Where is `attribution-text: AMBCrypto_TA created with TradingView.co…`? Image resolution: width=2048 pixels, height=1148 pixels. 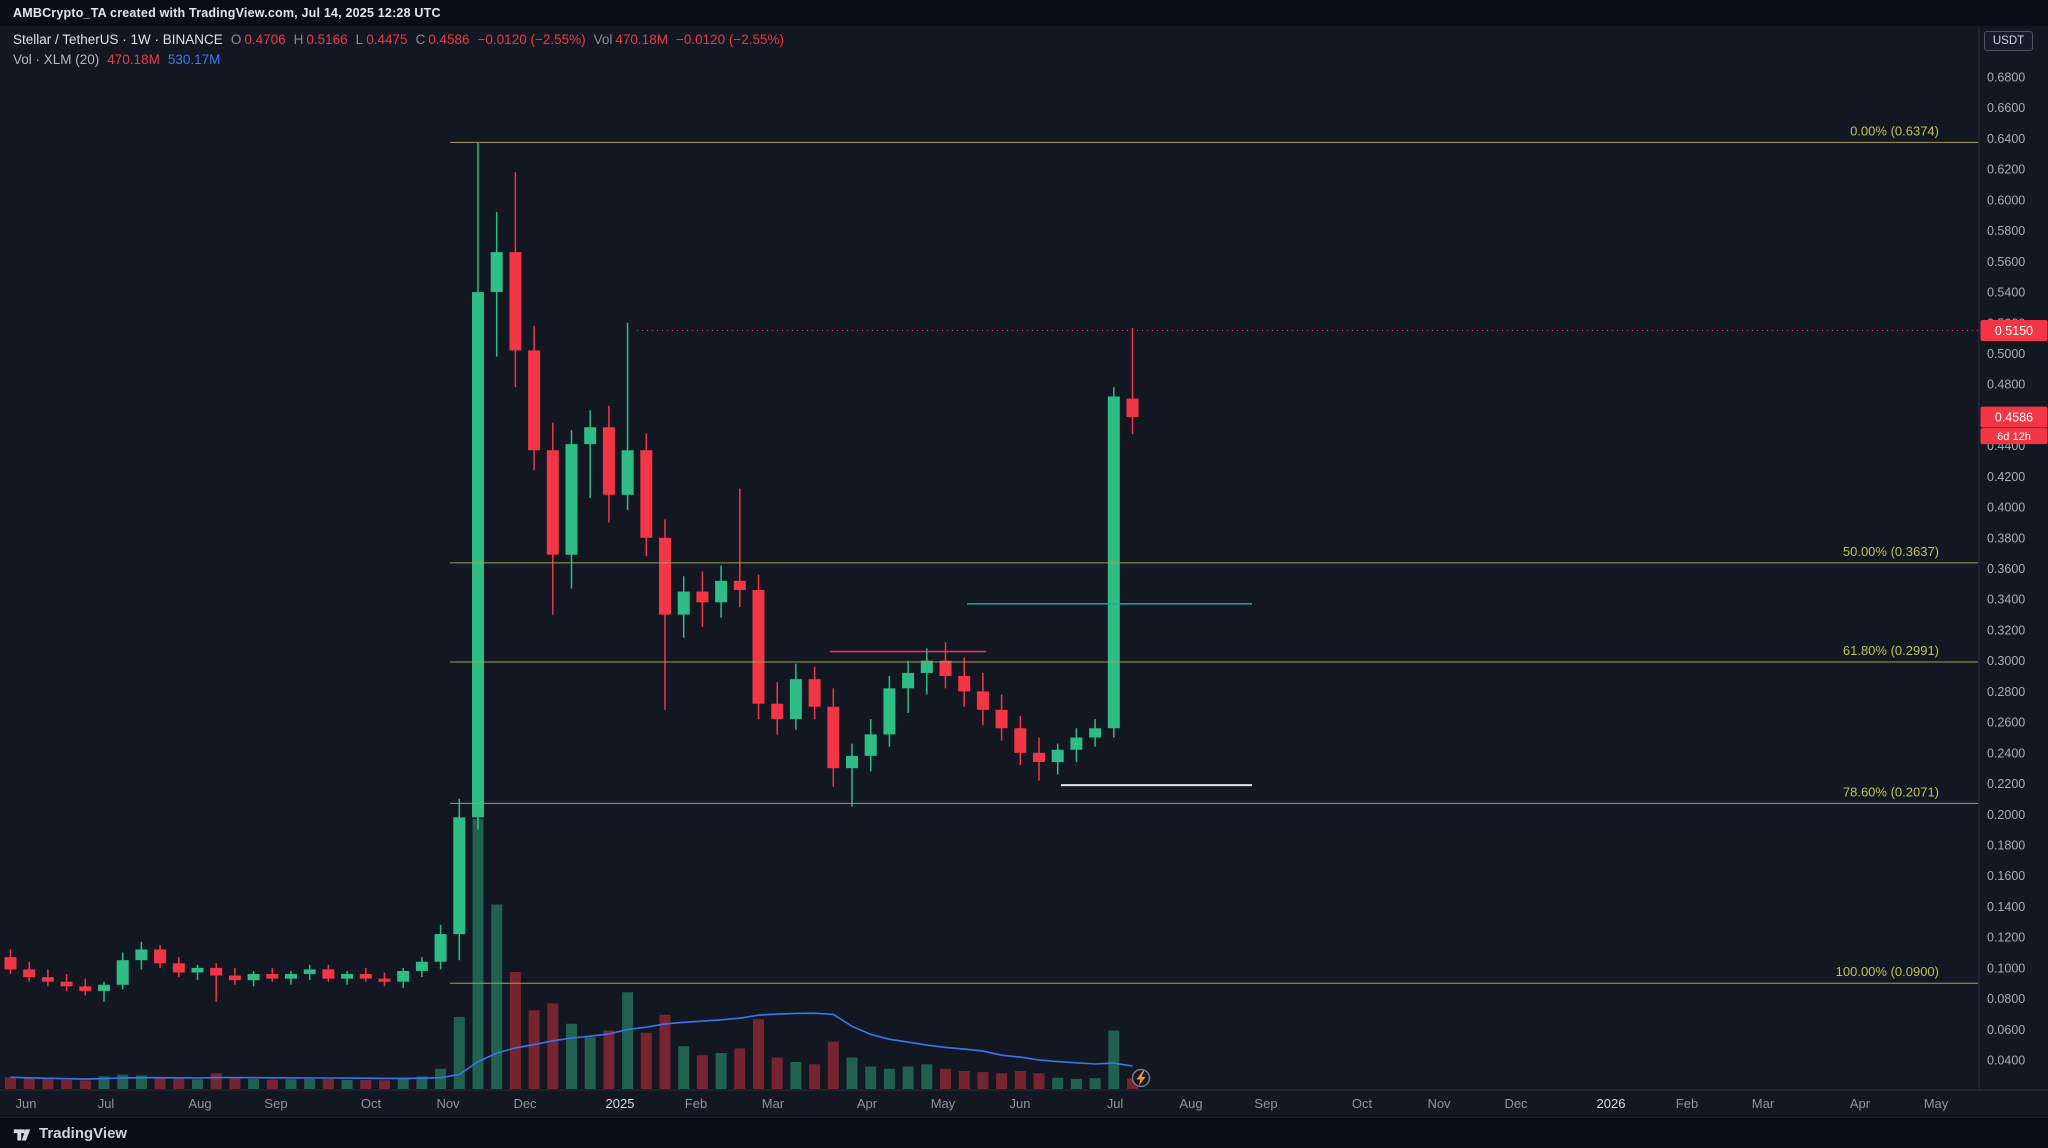
attribution-text: AMBCrypto_TA created with TradingView.co… is located at coordinates (227, 13).